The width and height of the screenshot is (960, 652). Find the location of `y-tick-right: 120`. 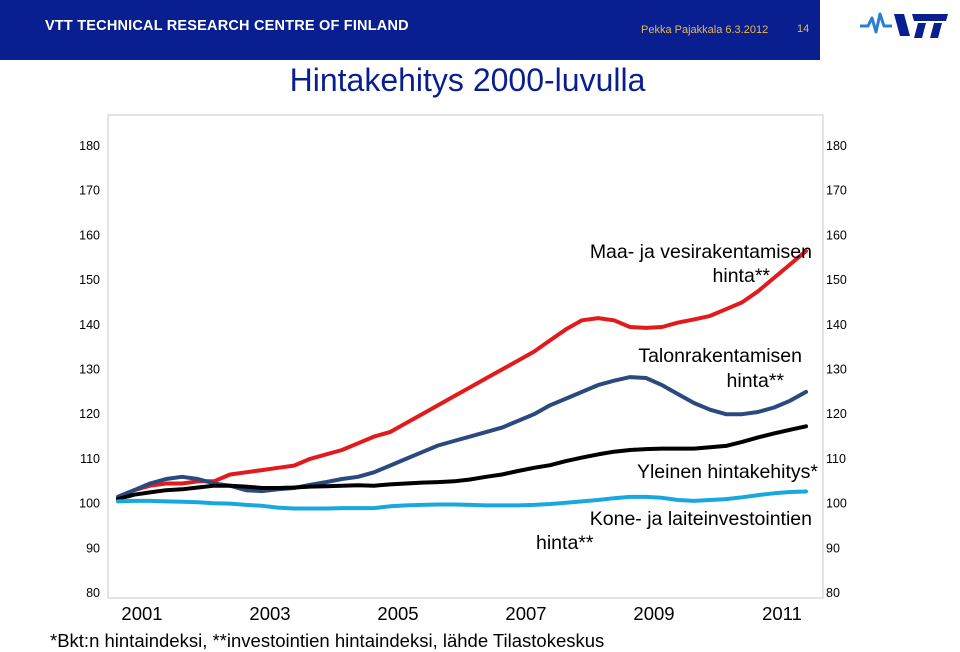

y-tick-right: 120 is located at coordinates (836, 414).